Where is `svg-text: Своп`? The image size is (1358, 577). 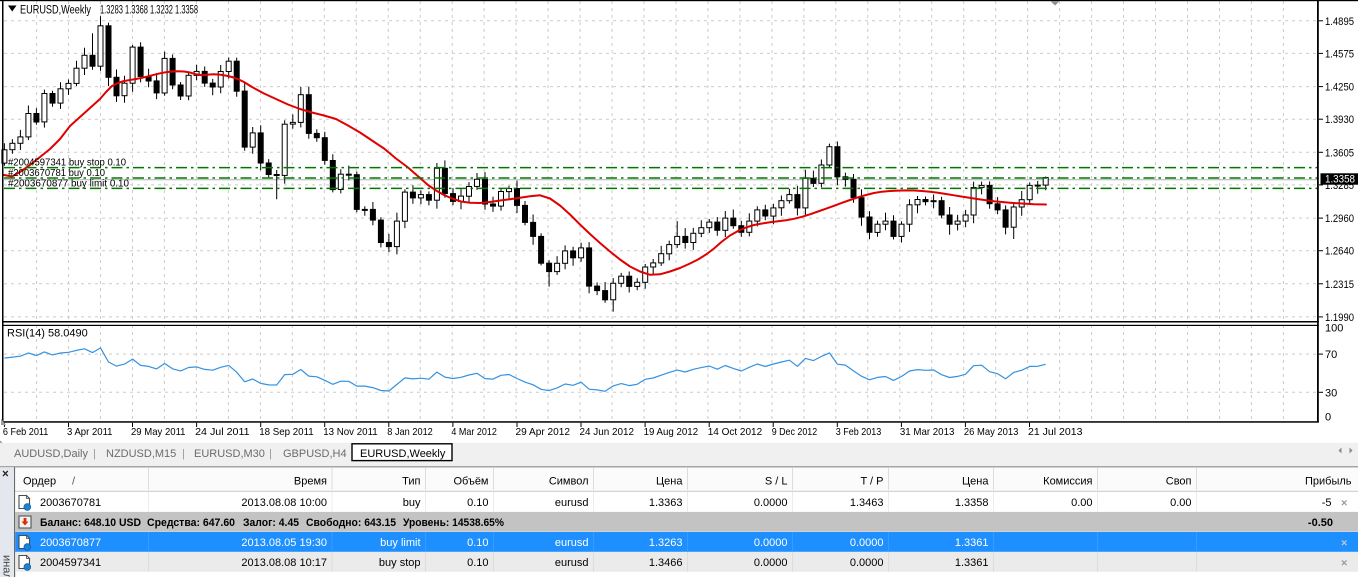
svg-text: Своп is located at coordinates (1179, 482).